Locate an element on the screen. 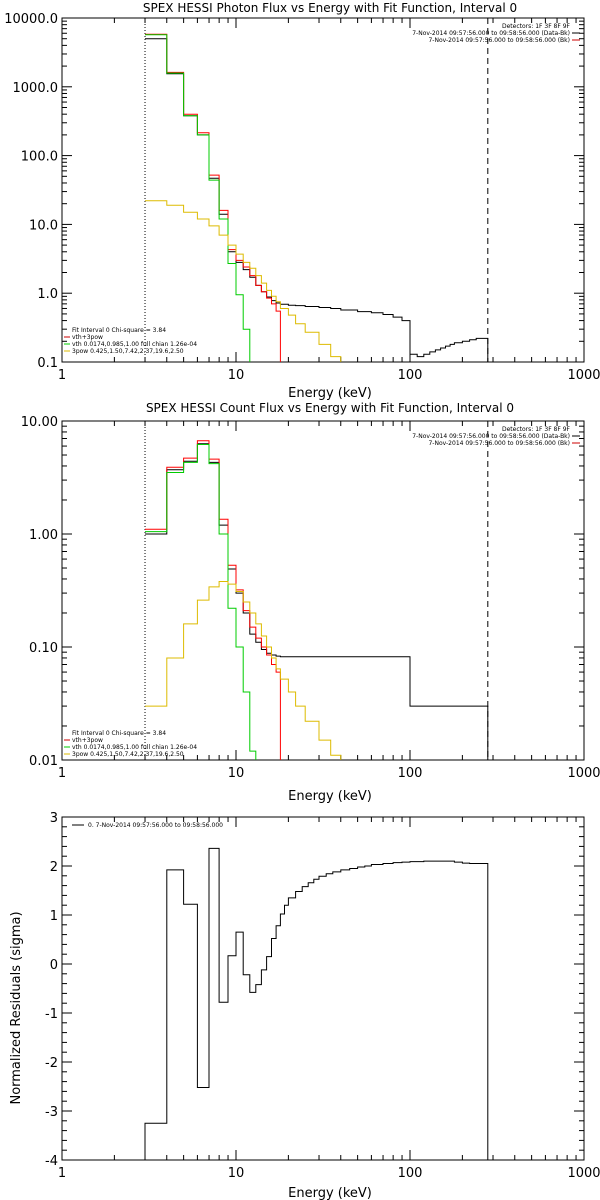  residuals-xlabel: Energy (keV) is located at coordinates (330, 1193).